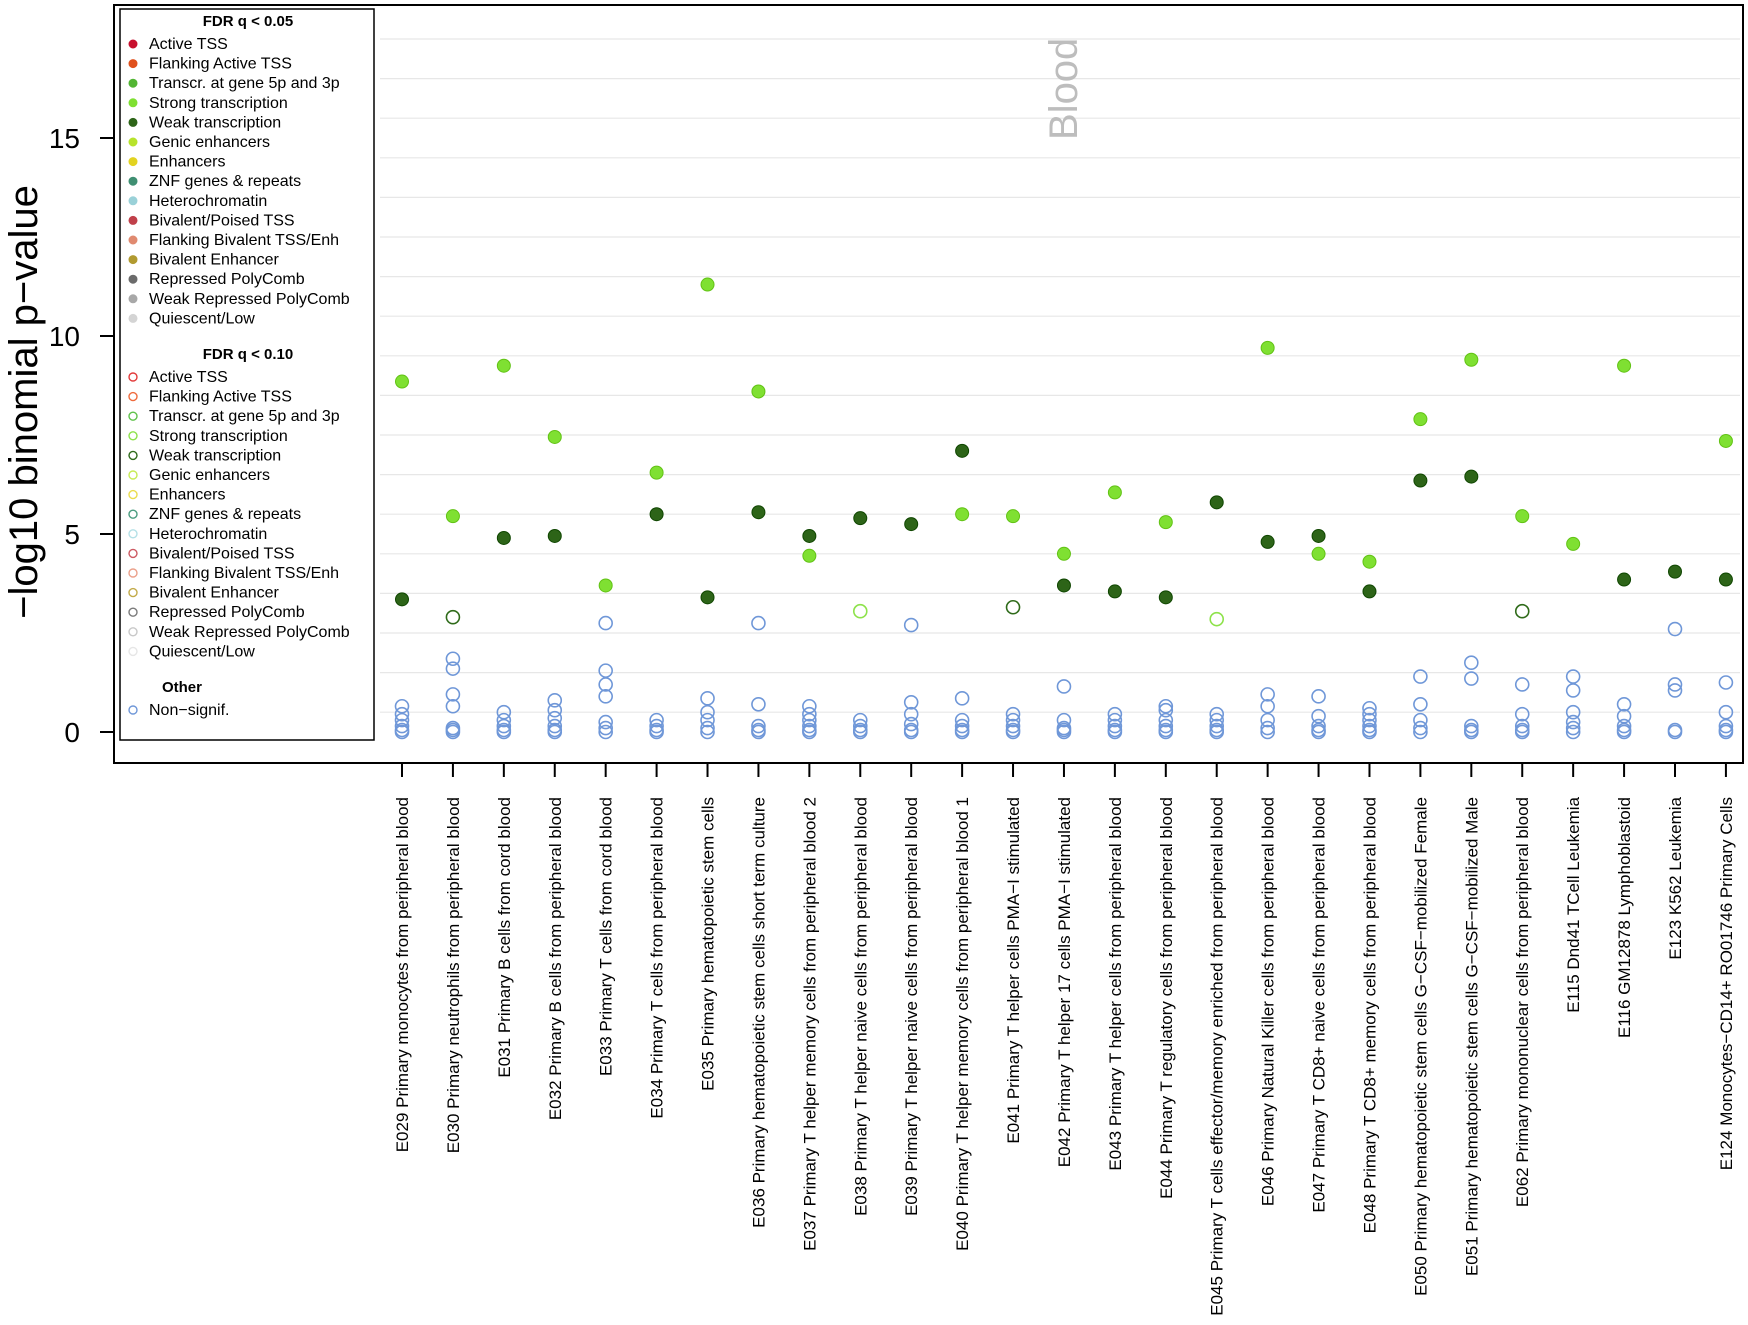 The height and width of the screenshot is (1325, 1748). Describe the element at coordinates (182, 687) in the screenshot. I see `legend-section-title: Other` at that location.